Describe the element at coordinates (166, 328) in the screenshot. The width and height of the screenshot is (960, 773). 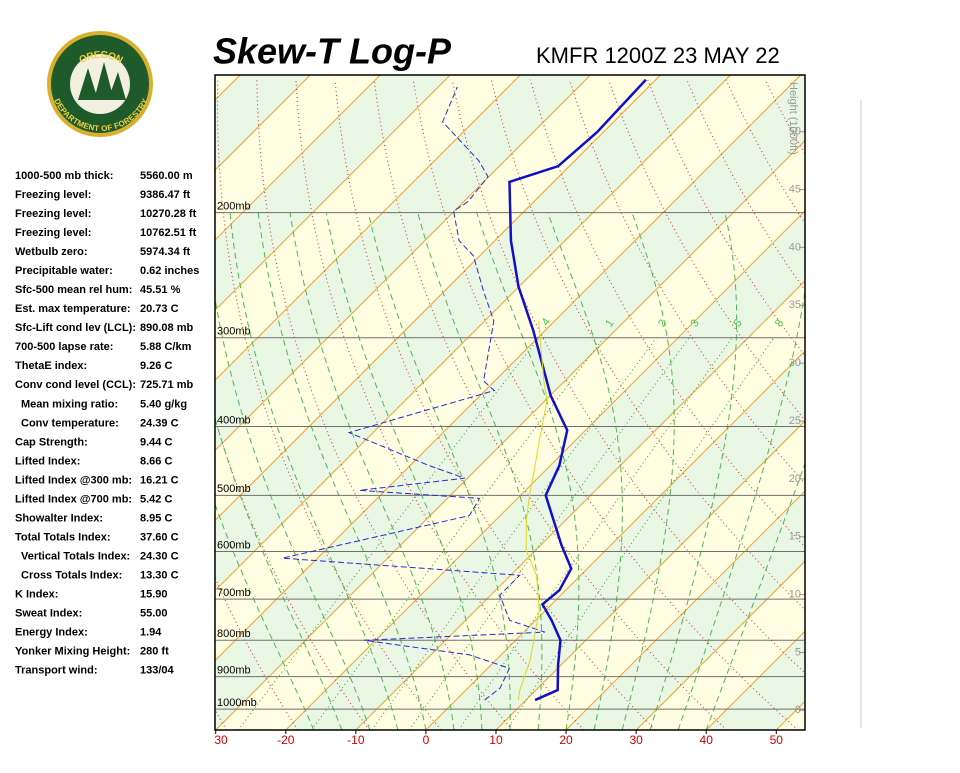
I see `index-value: 890.08 mb` at that location.